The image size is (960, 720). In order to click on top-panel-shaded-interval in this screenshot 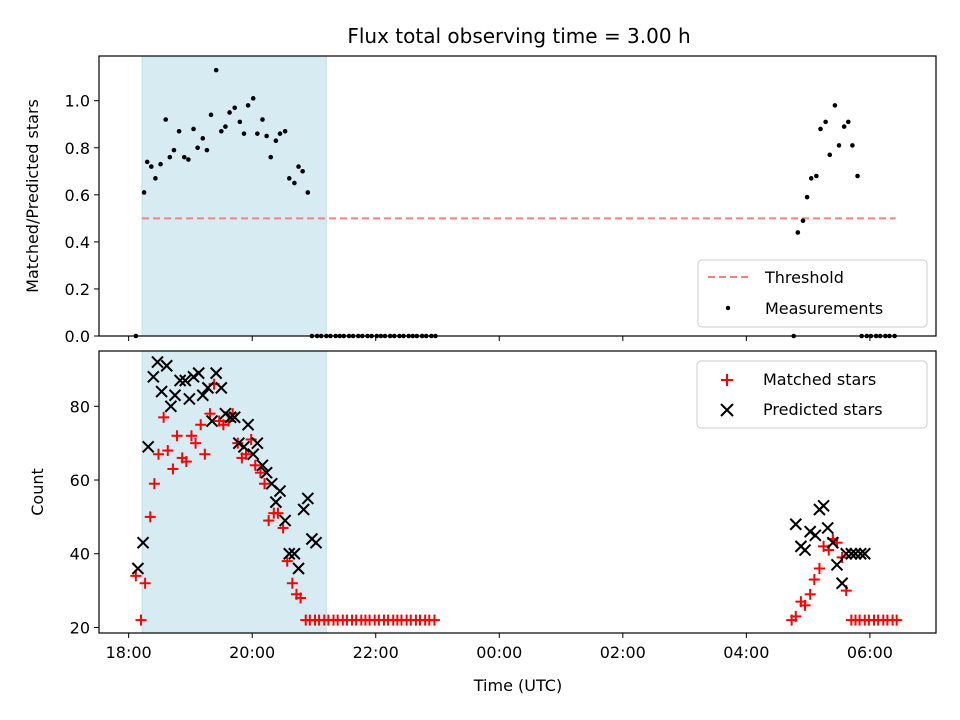, I will do `click(234, 196)`.